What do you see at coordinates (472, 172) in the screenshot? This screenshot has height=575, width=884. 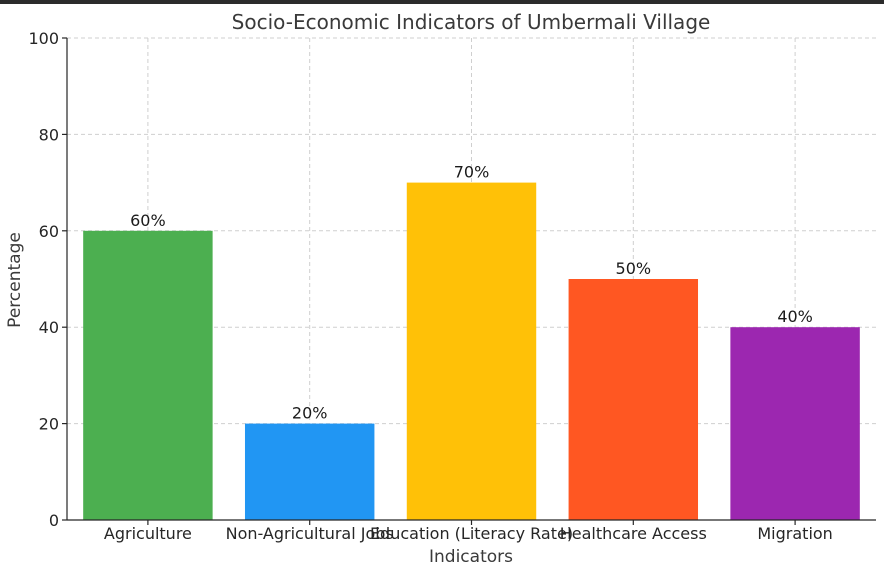 I see `bar-value-label: 70%` at bounding box center [472, 172].